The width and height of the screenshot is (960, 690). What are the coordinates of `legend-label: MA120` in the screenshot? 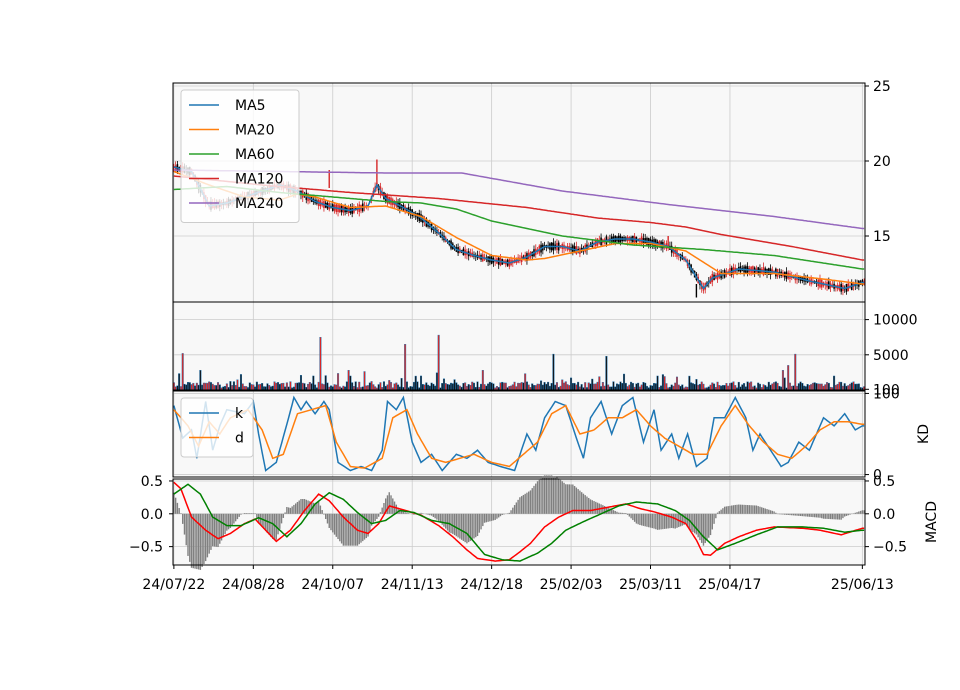 It's located at (259, 180).